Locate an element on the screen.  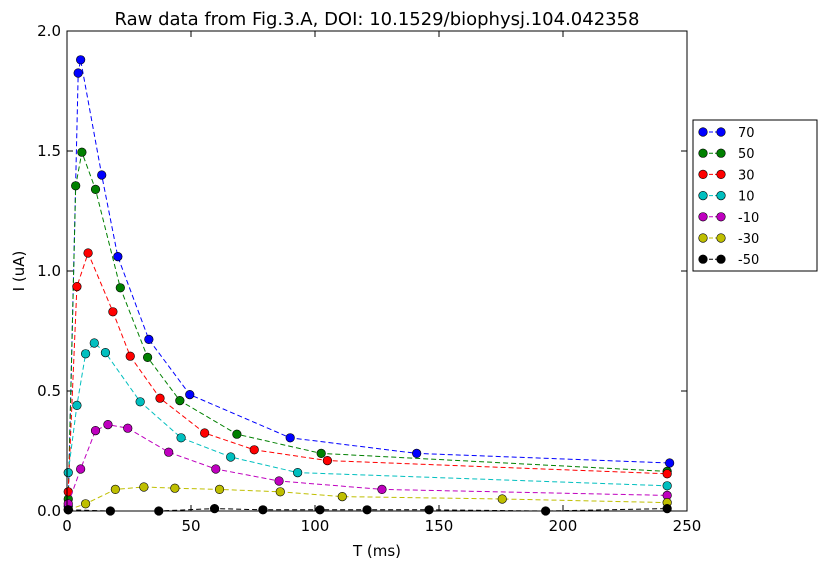
y-axis-label: I (uA) is located at coordinates (19, 271).